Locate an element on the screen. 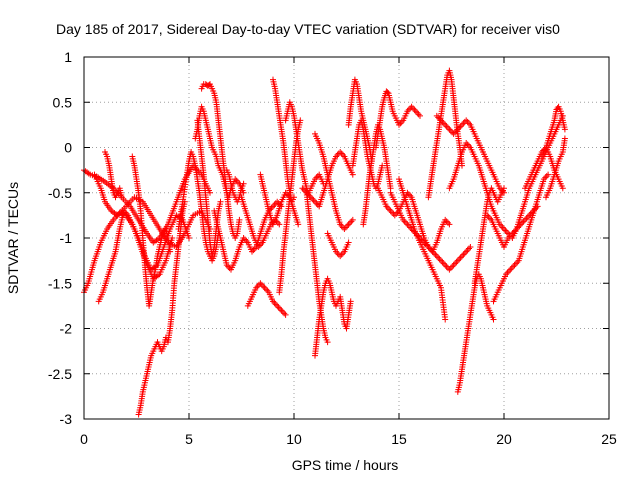 This screenshot has height=480, width=640. x-tick-label: 15 is located at coordinates (399, 439).